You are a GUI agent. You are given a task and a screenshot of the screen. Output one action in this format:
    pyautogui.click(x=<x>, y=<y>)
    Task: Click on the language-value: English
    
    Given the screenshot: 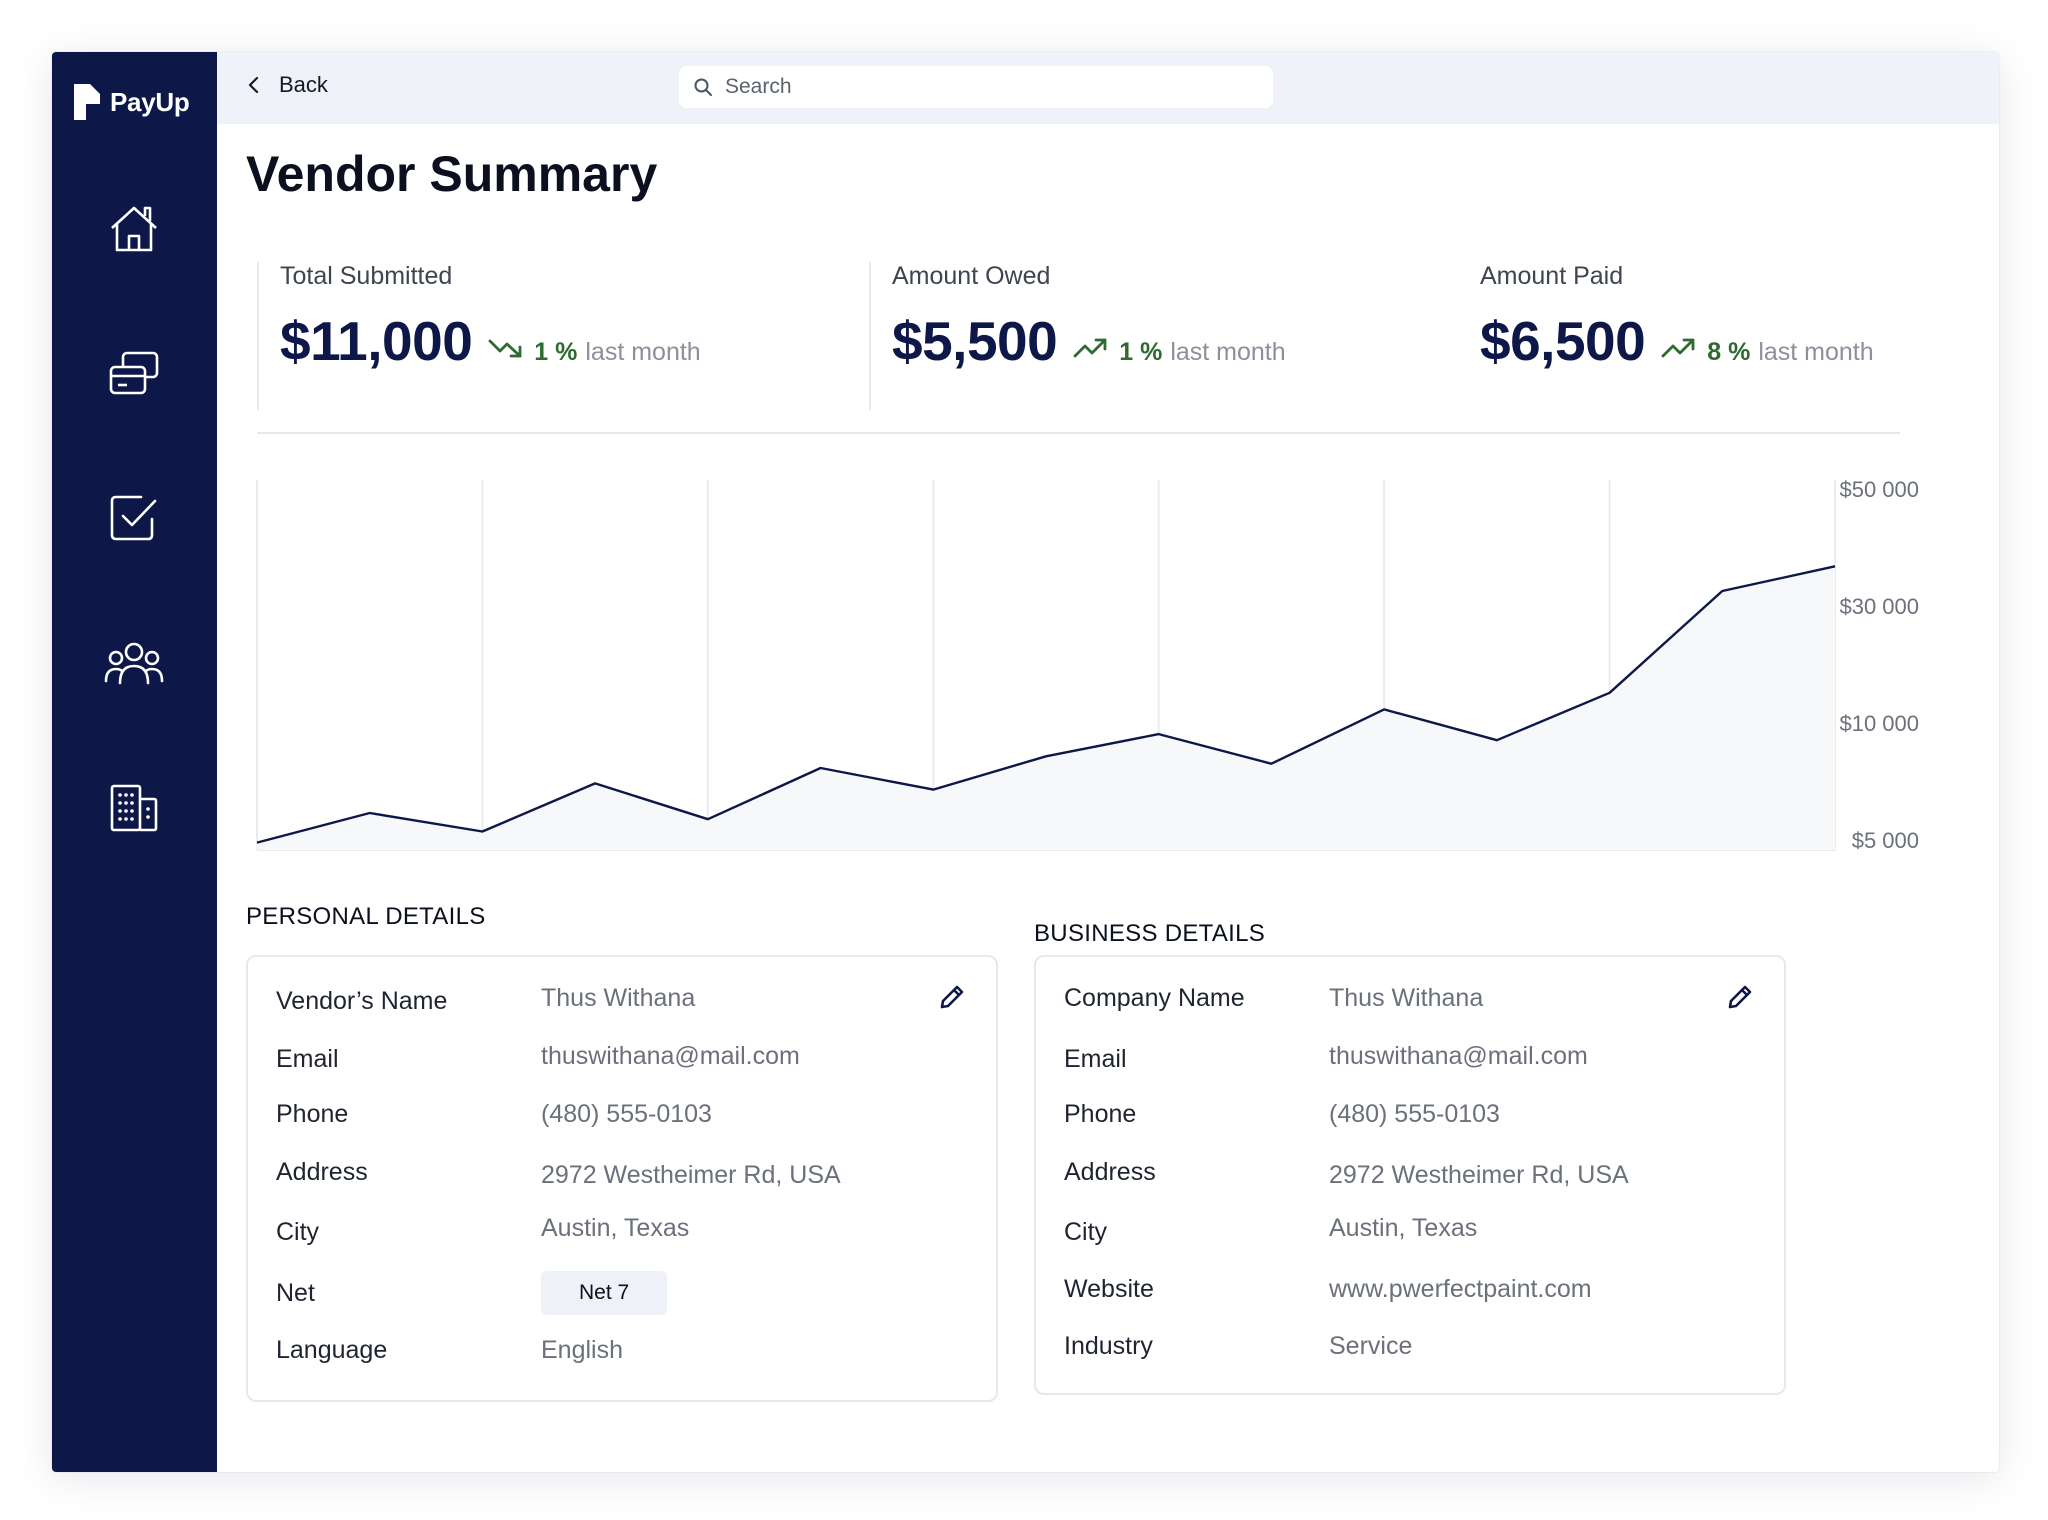 What is the action you would take?
    pyautogui.click(x=582, y=1350)
    